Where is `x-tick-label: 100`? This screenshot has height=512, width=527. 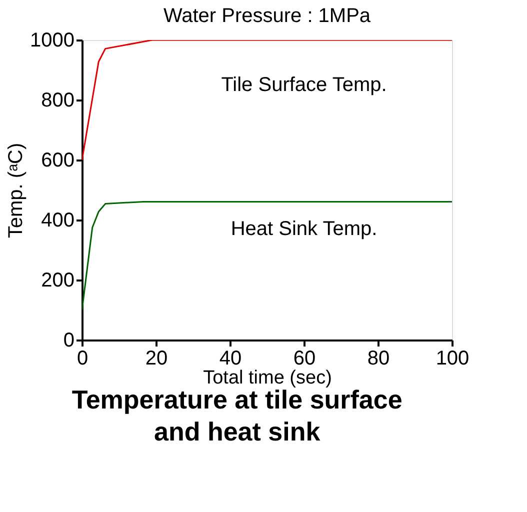
x-tick-label: 100 is located at coordinates (453, 359).